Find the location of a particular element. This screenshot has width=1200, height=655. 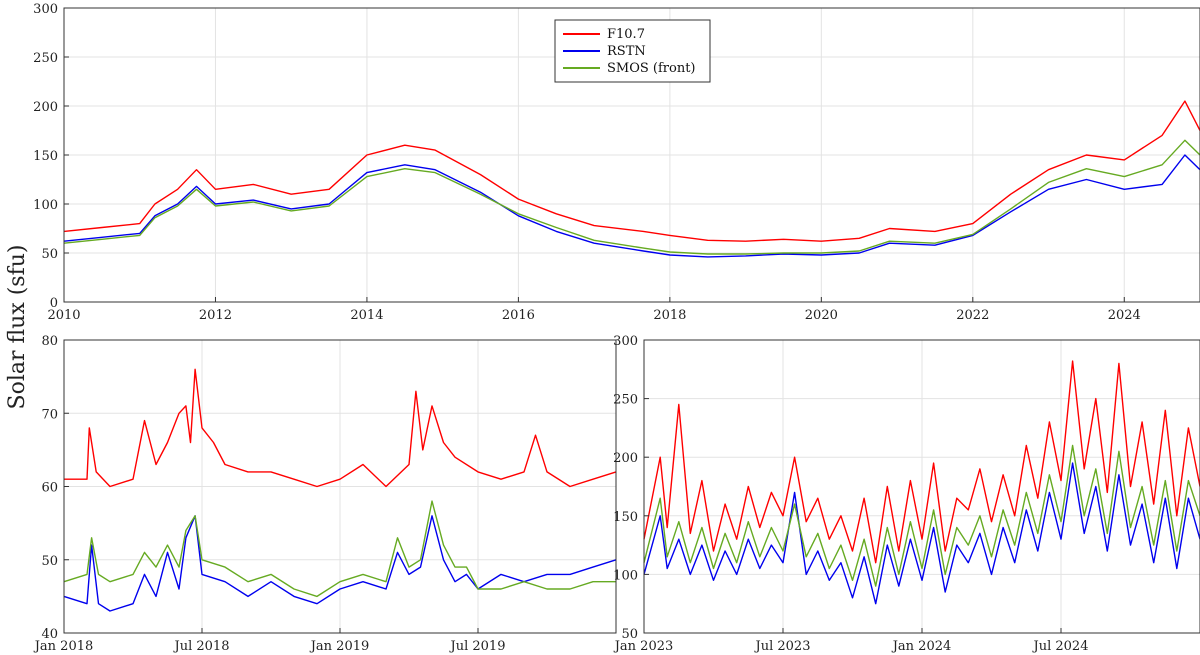

x-tick-label: Jul 2023 is located at coordinates (782, 646).